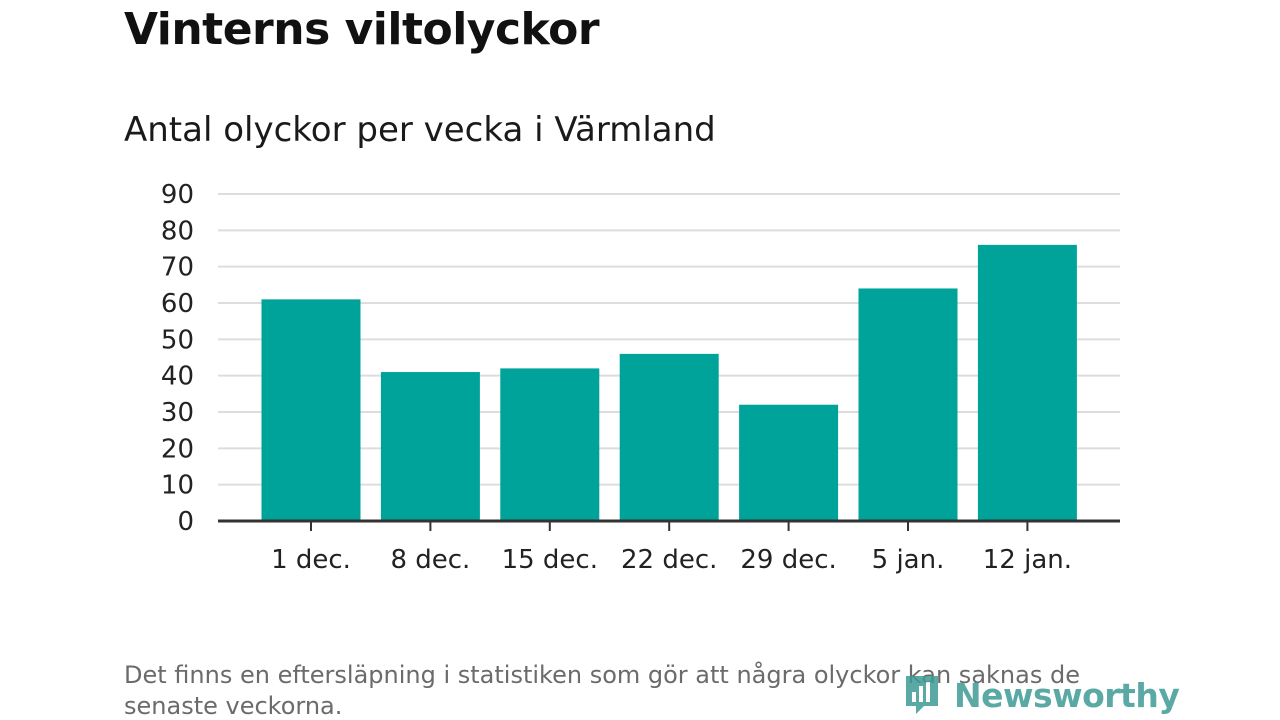  I want to click on y-tick-label: 40, so click(177, 377).